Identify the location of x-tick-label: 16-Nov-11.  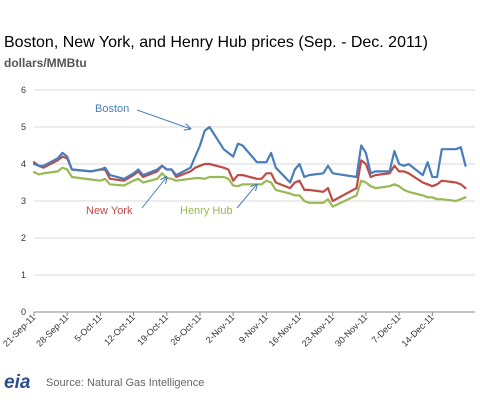
(285, 330).